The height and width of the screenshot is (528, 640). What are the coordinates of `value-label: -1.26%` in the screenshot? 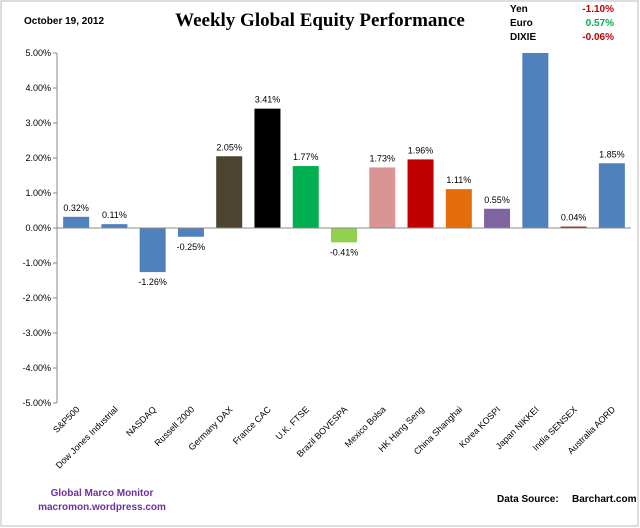 It's located at (152, 282).